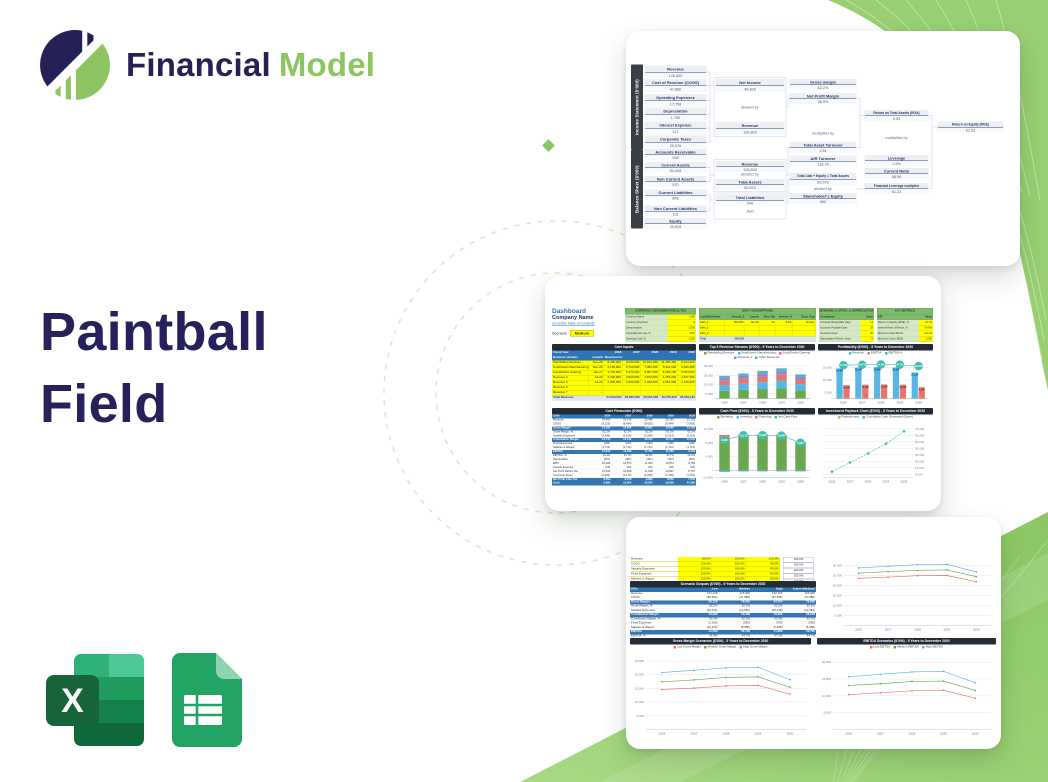  What do you see at coordinates (723, 602) in the screenshot?
I see `table-row: Gross Margin 63,136 78,920 94,704 78,920` at bounding box center [723, 602].